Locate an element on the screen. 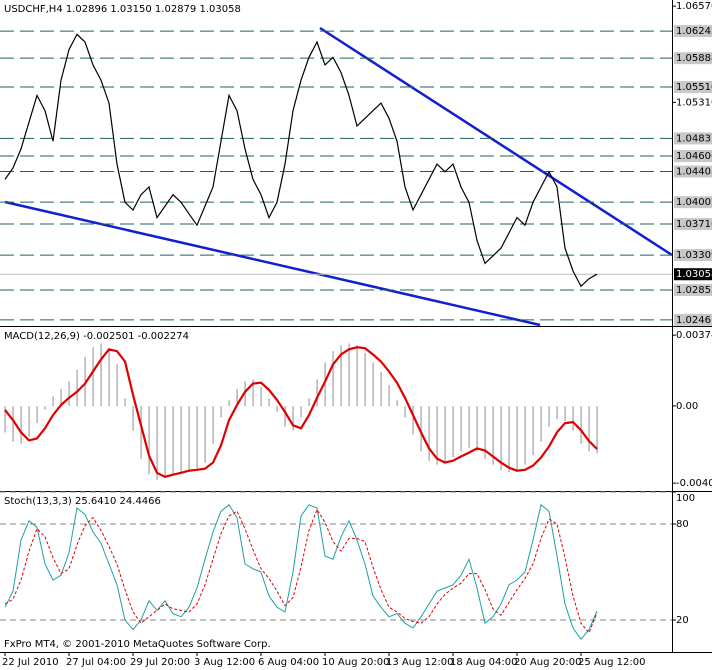 The width and height of the screenshot is (712, 670). x-tick-label: 10 Aug 20:00 is located at coordinates (355, 662).